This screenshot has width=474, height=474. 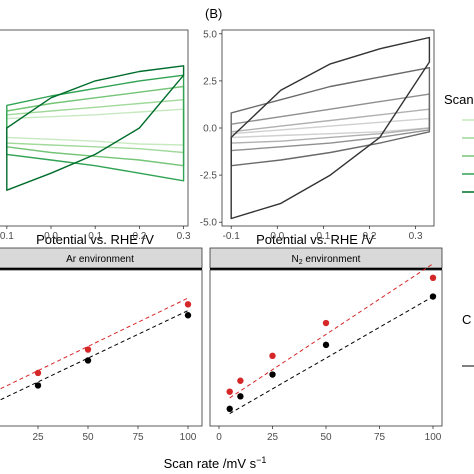 I want to click on strip-n2-label: N2 environment, so click(x=326, y=260).